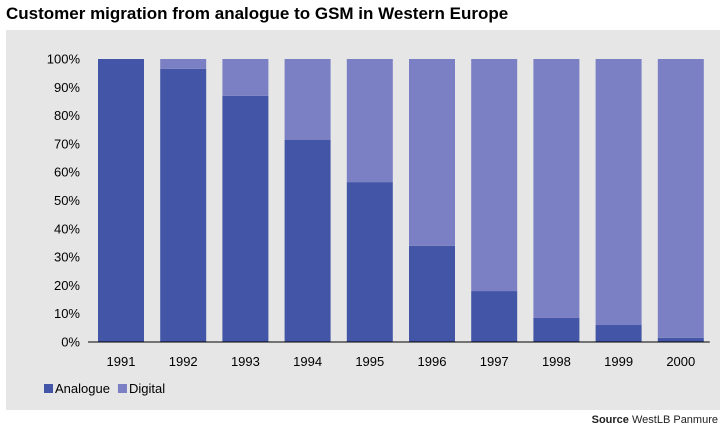 Image resolution: width=726 pixels, height=433 pixels. What do you see at coordinates (82, 388) in the screenshot?
I see `legend-label-analogue: Analogue` at bounding box center [82, 388].